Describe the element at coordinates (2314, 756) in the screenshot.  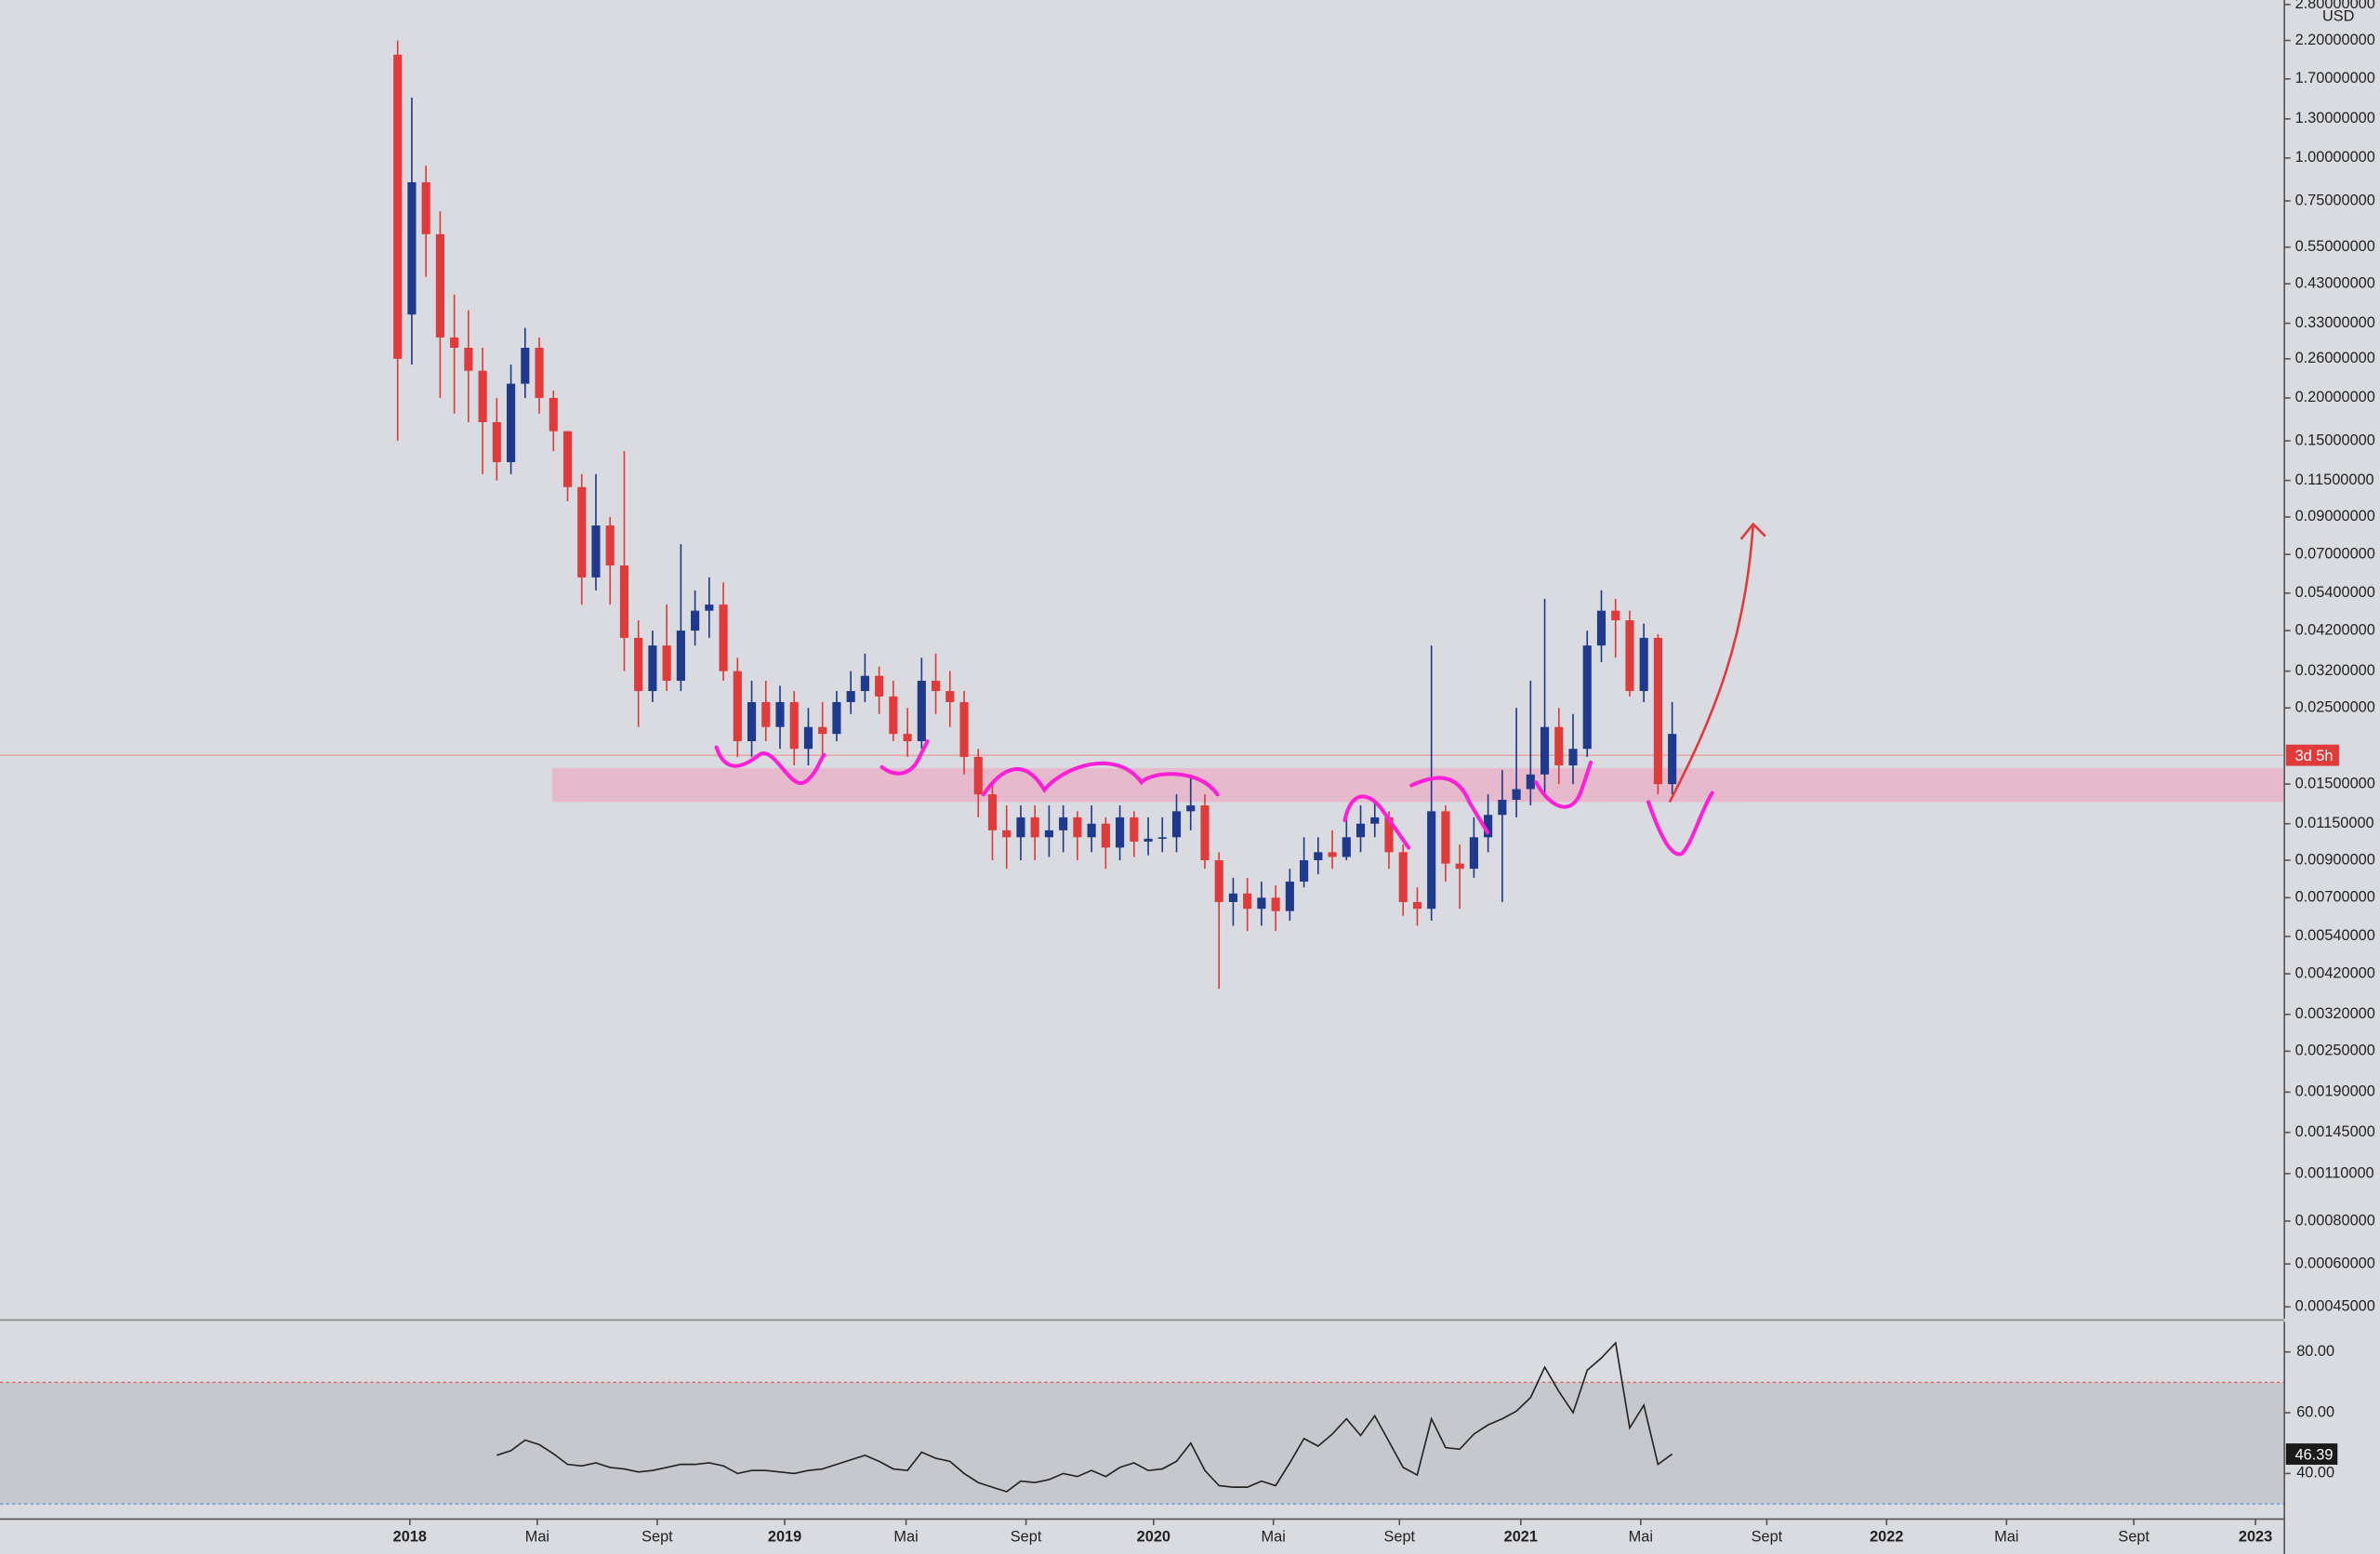
I see `countdown-label: 3d 5h` at that location.